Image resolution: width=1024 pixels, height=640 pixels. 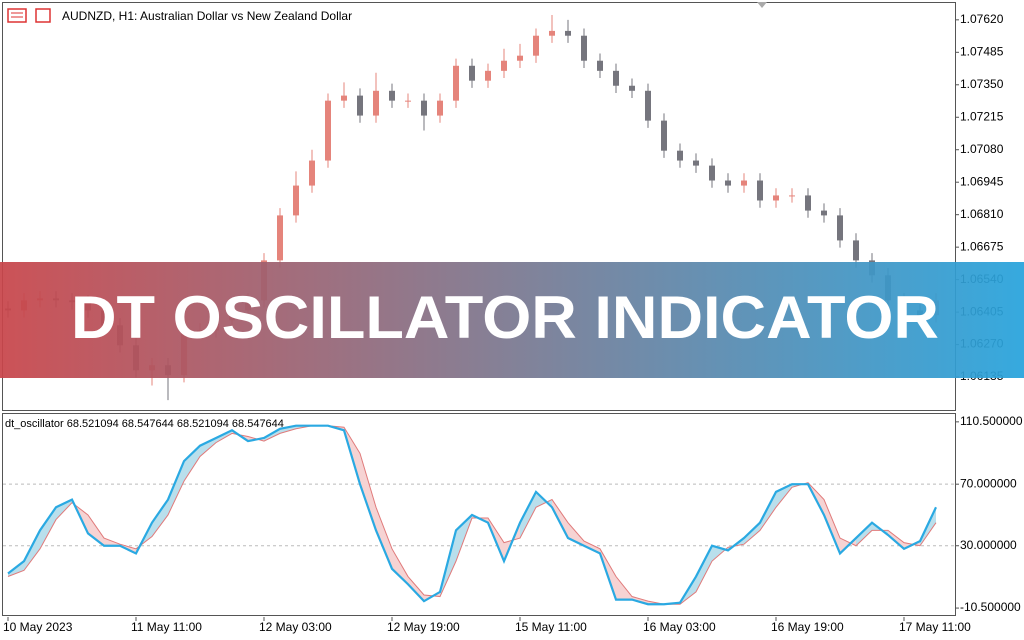 What do you see at coordinates (982, 149) in the screenshot?
I see `y-tick-label: 1.07080` at bounding box center [982, 149].